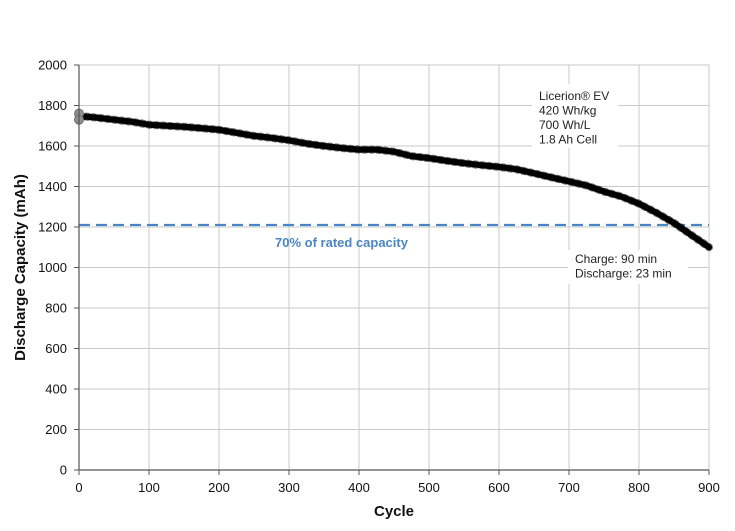 This screenshot has width=735, height=531. I want to click on x-axis-title: Cycle, so click(394, 511).